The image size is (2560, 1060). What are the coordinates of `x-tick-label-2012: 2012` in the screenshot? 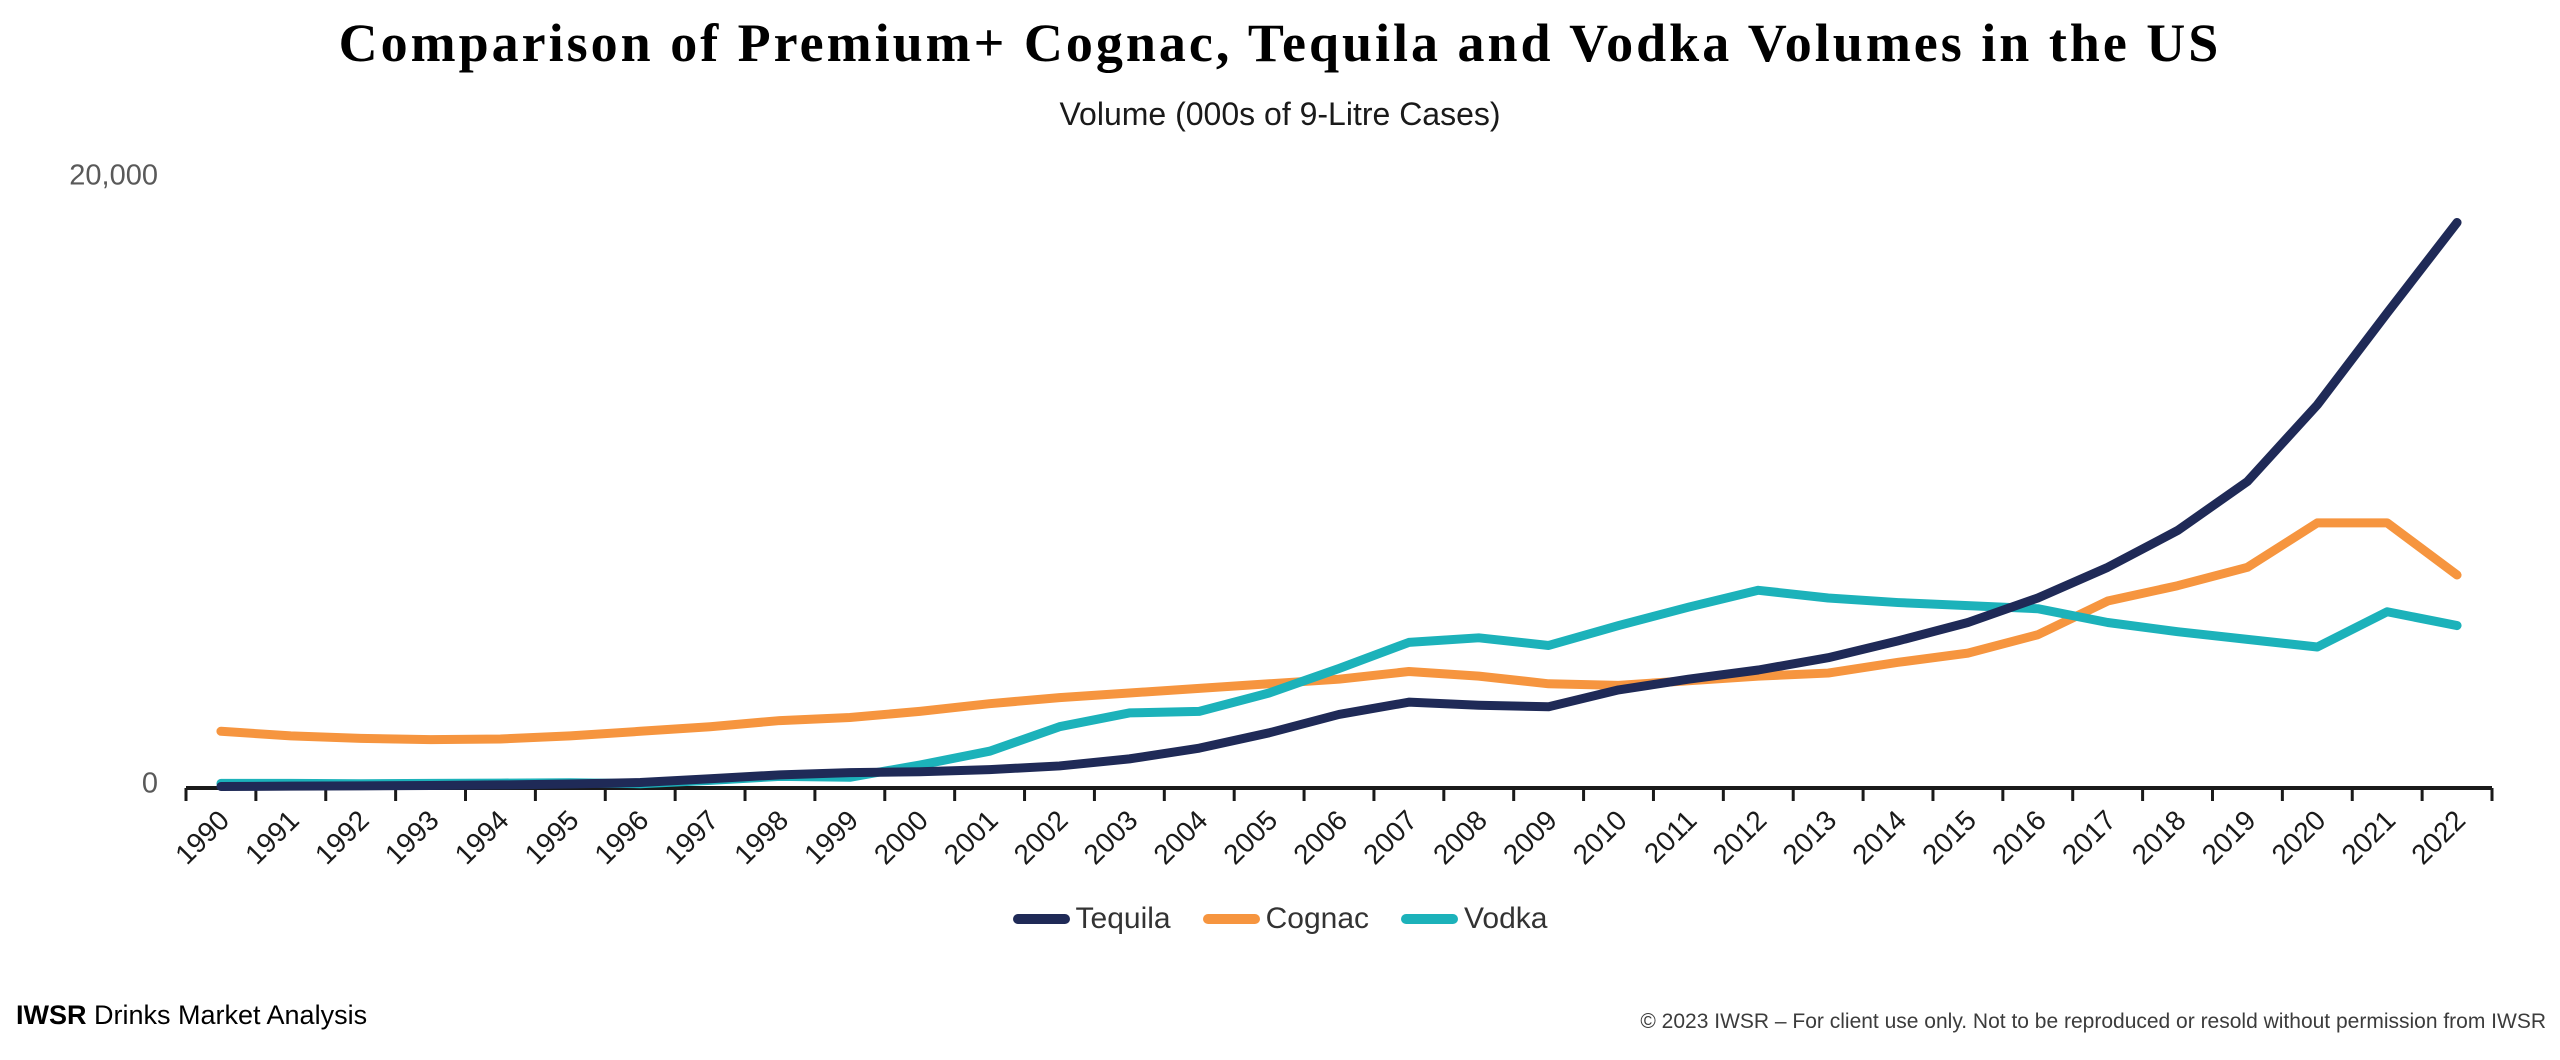 It's located at (1740, 837).